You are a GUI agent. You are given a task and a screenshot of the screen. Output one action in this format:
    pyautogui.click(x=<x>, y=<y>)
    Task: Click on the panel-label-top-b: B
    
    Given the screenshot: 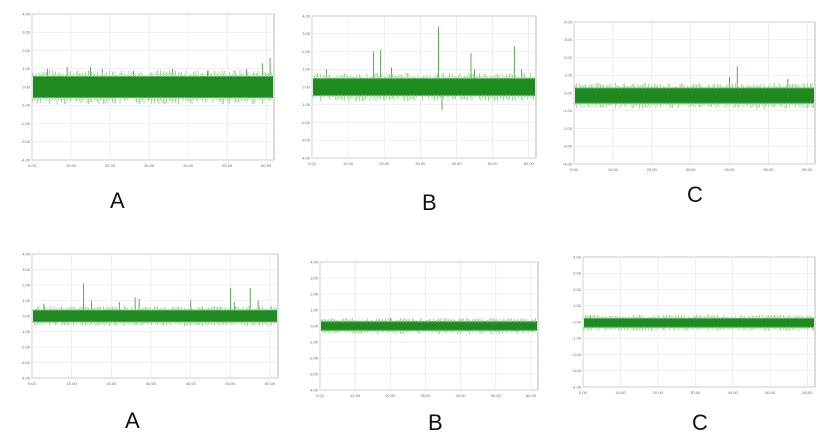 What is the action you would take?
    pyautogui.click(x=429, y=202)
    